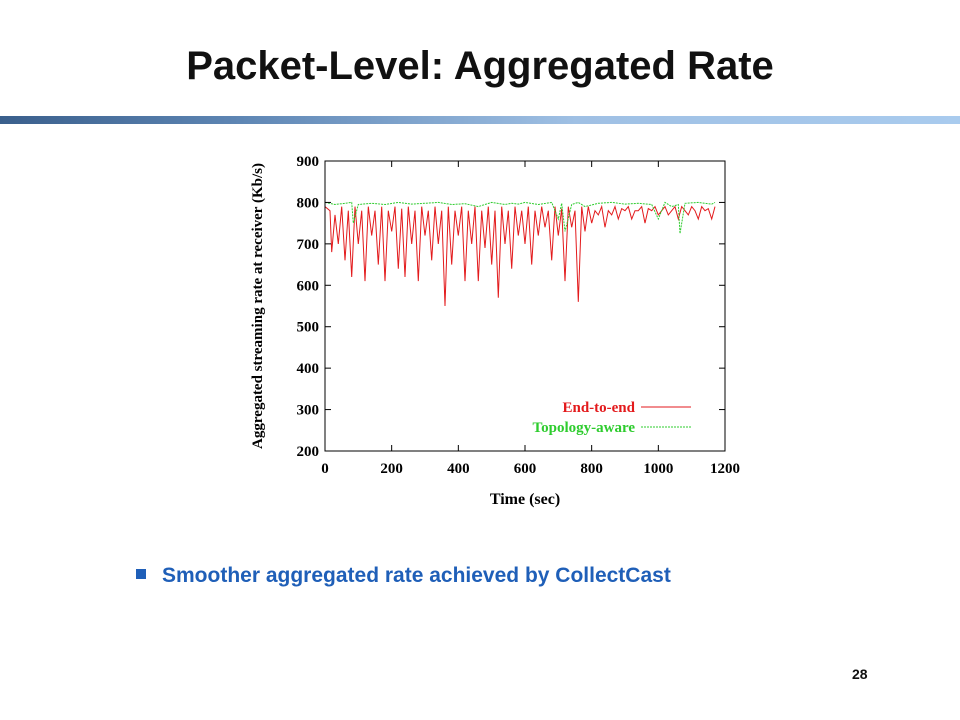 This screenshot has height=720, width=960. I want to click on y-tick-label-2: 400, so click(308, 369).